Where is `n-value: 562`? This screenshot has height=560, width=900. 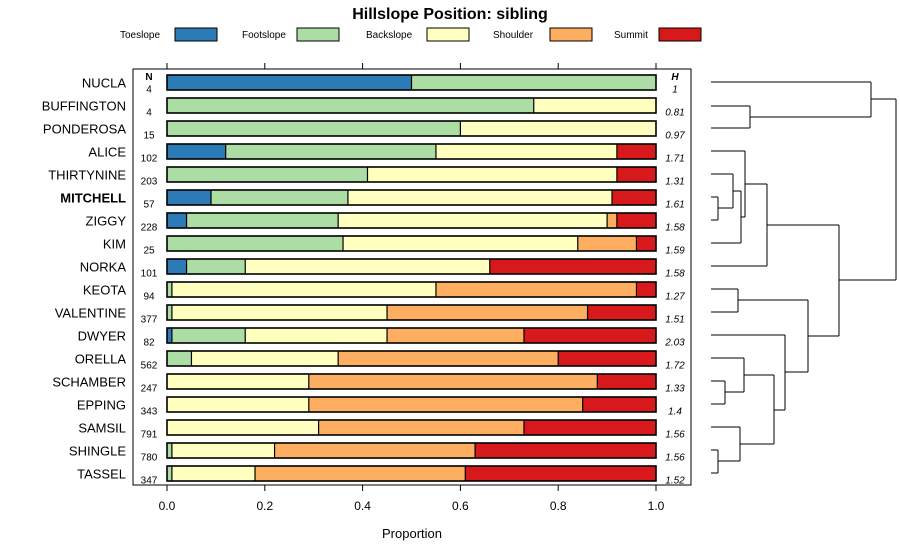
n-value: 562 is located at coordinates (149, 366).